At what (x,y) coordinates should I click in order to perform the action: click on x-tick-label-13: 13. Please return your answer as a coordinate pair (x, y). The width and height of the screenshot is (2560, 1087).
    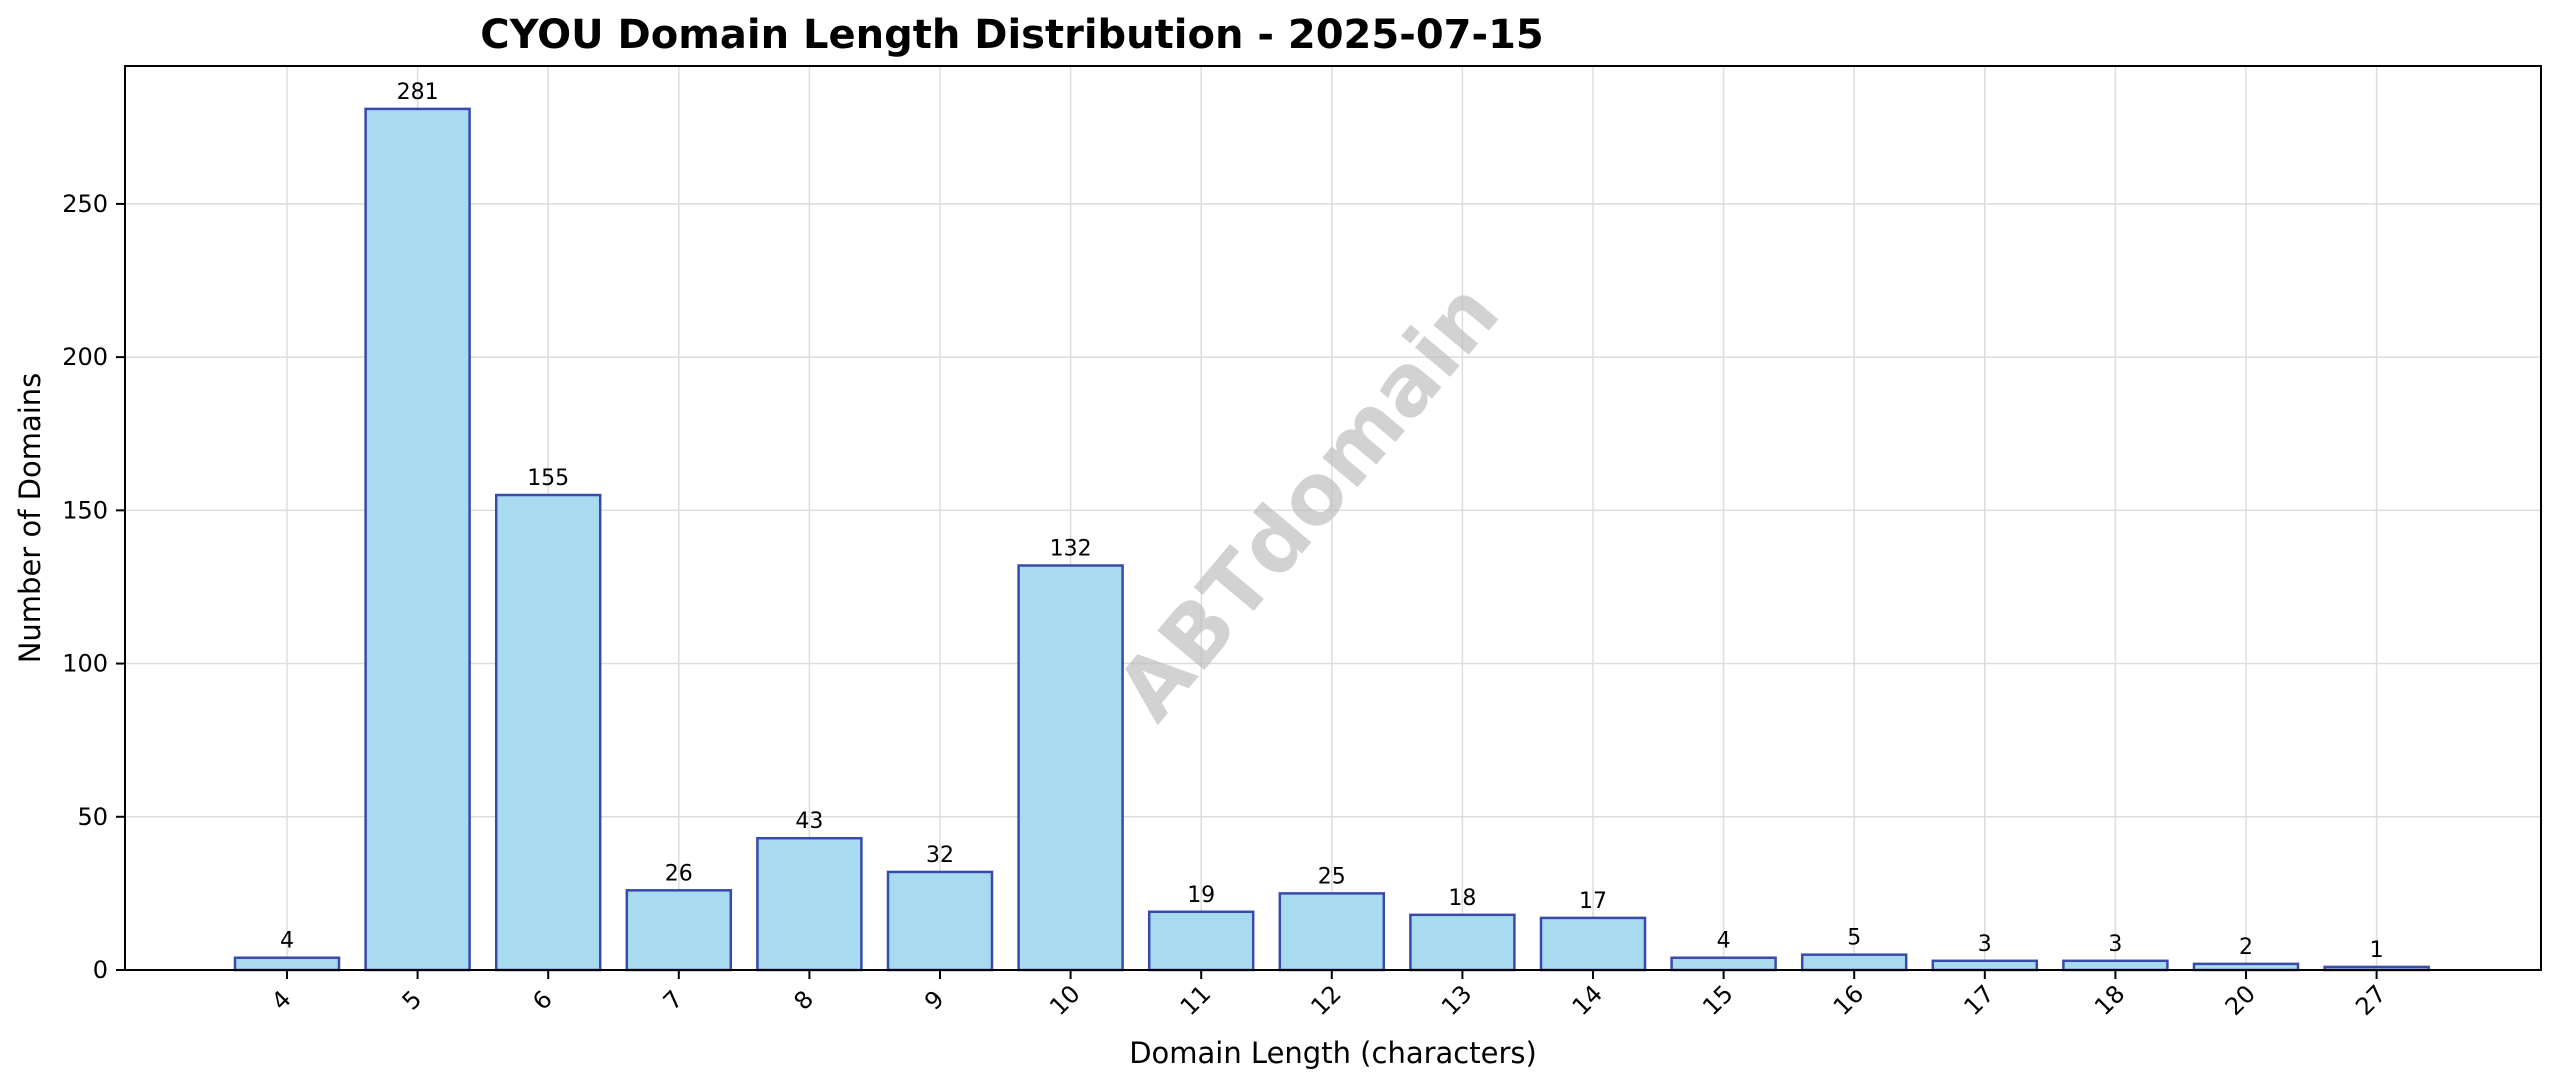
    Looking at the image, I should click on (1456, 1000).